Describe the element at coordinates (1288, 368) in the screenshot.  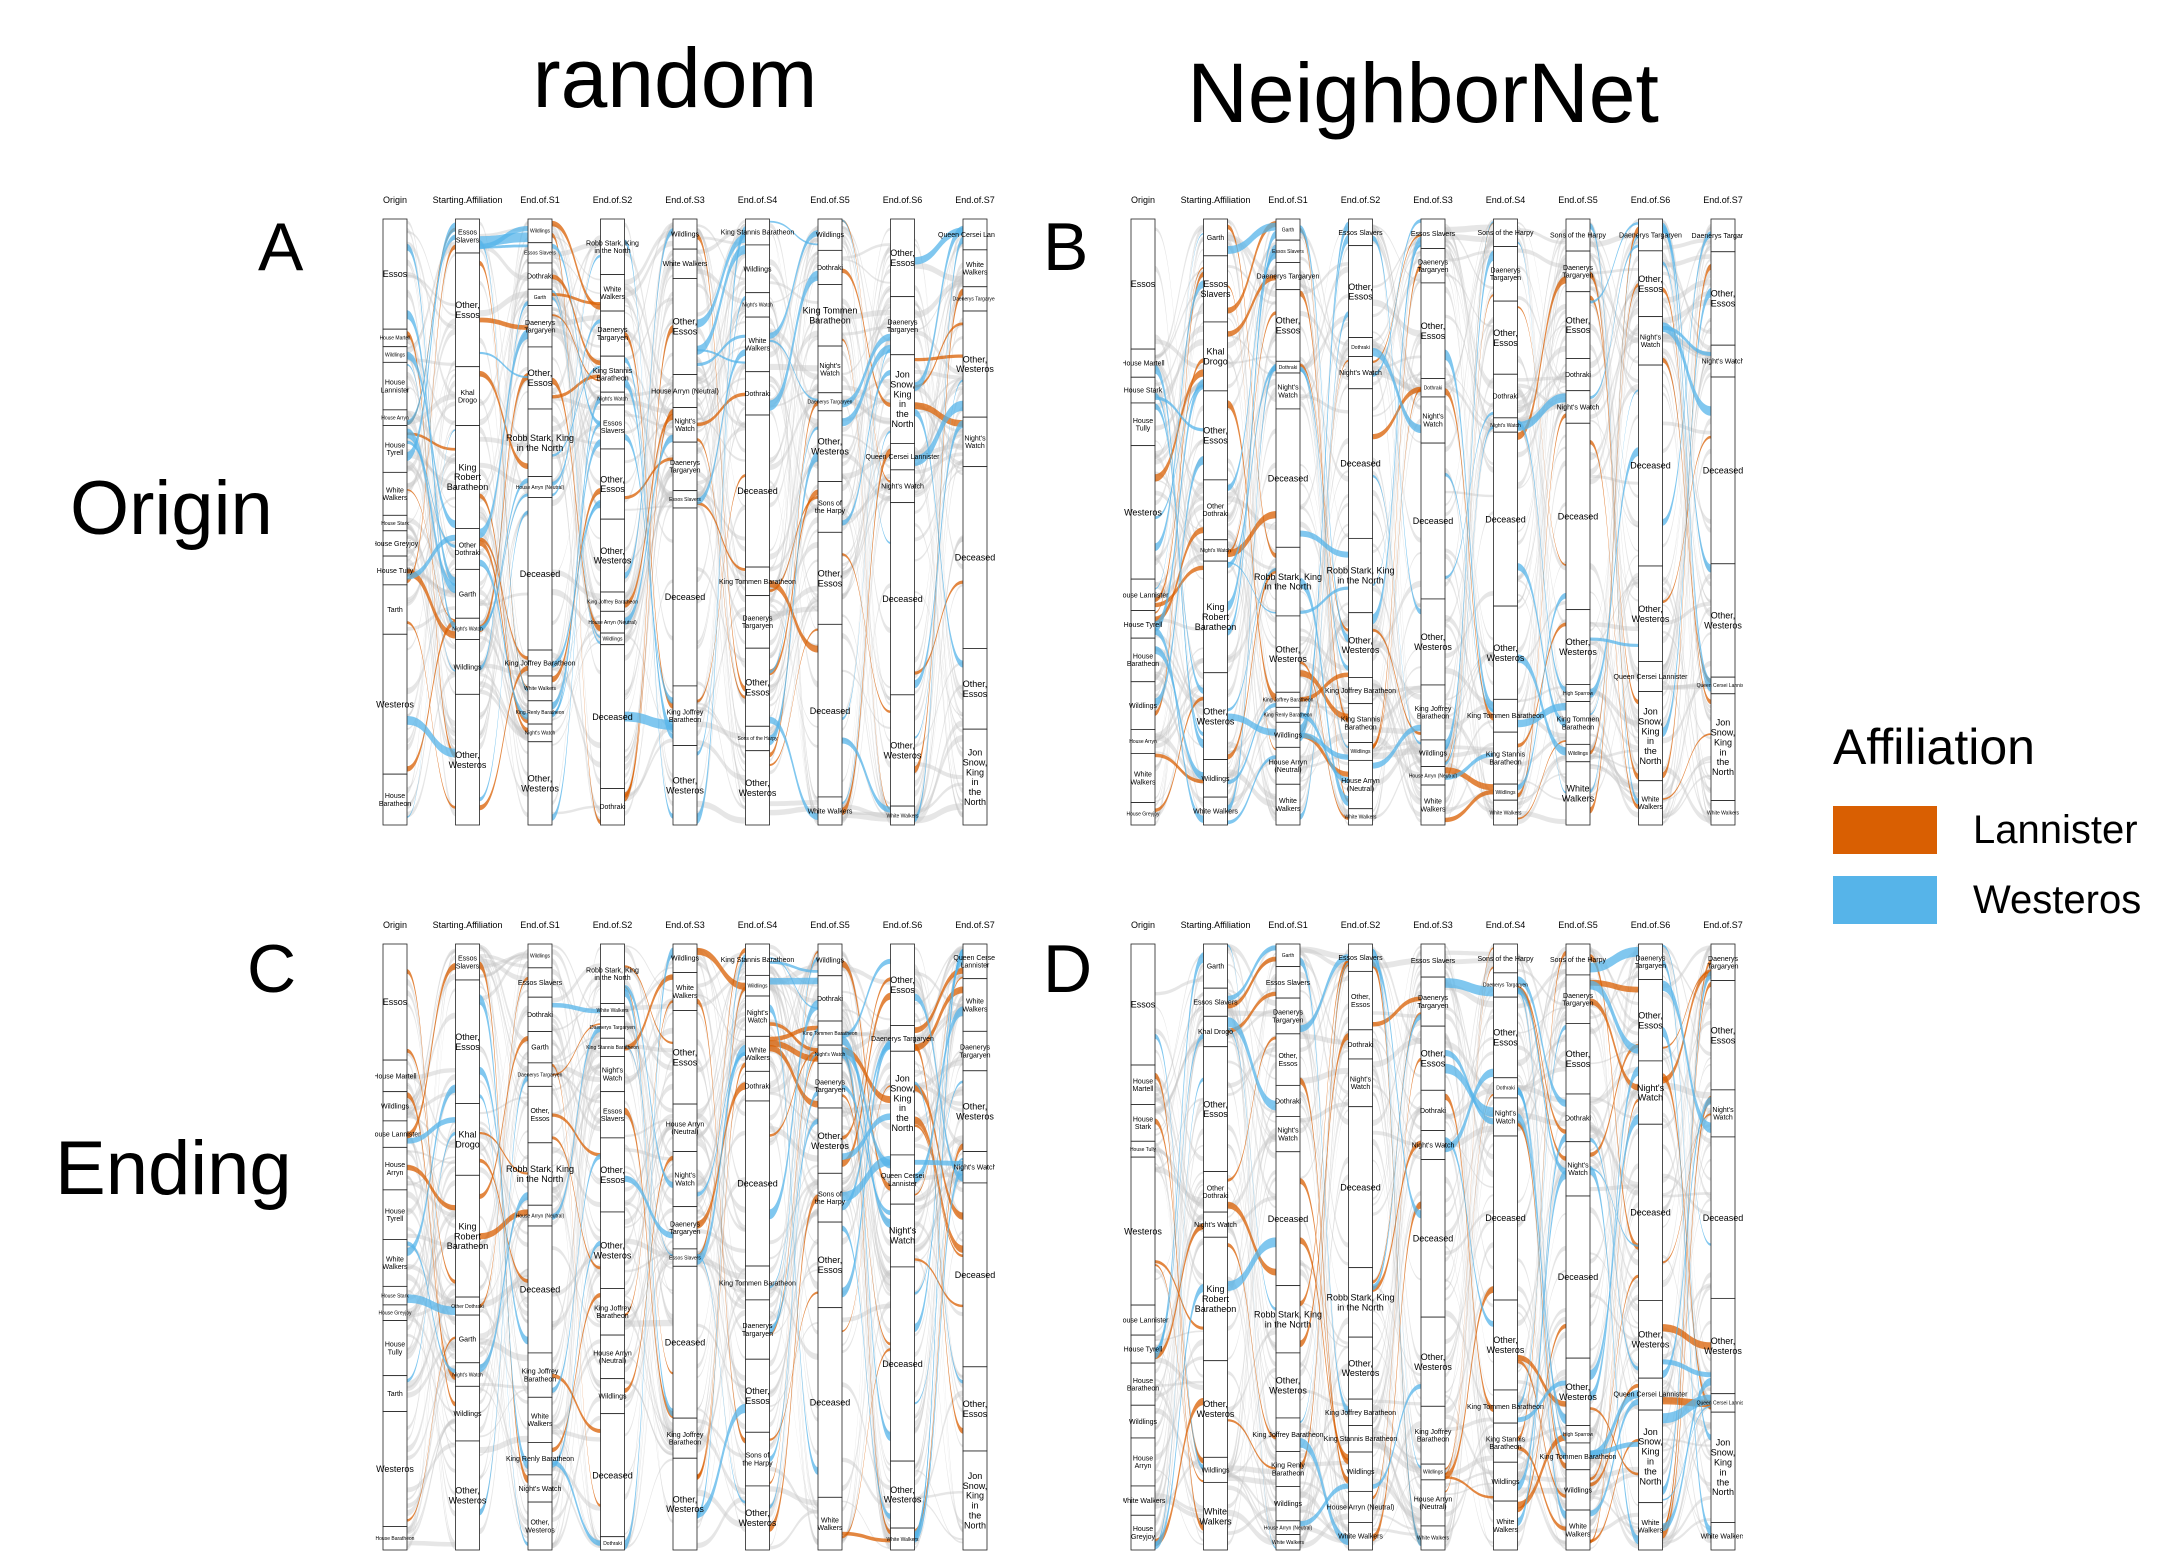
I see `stratum-label: Dothraki` at that location.